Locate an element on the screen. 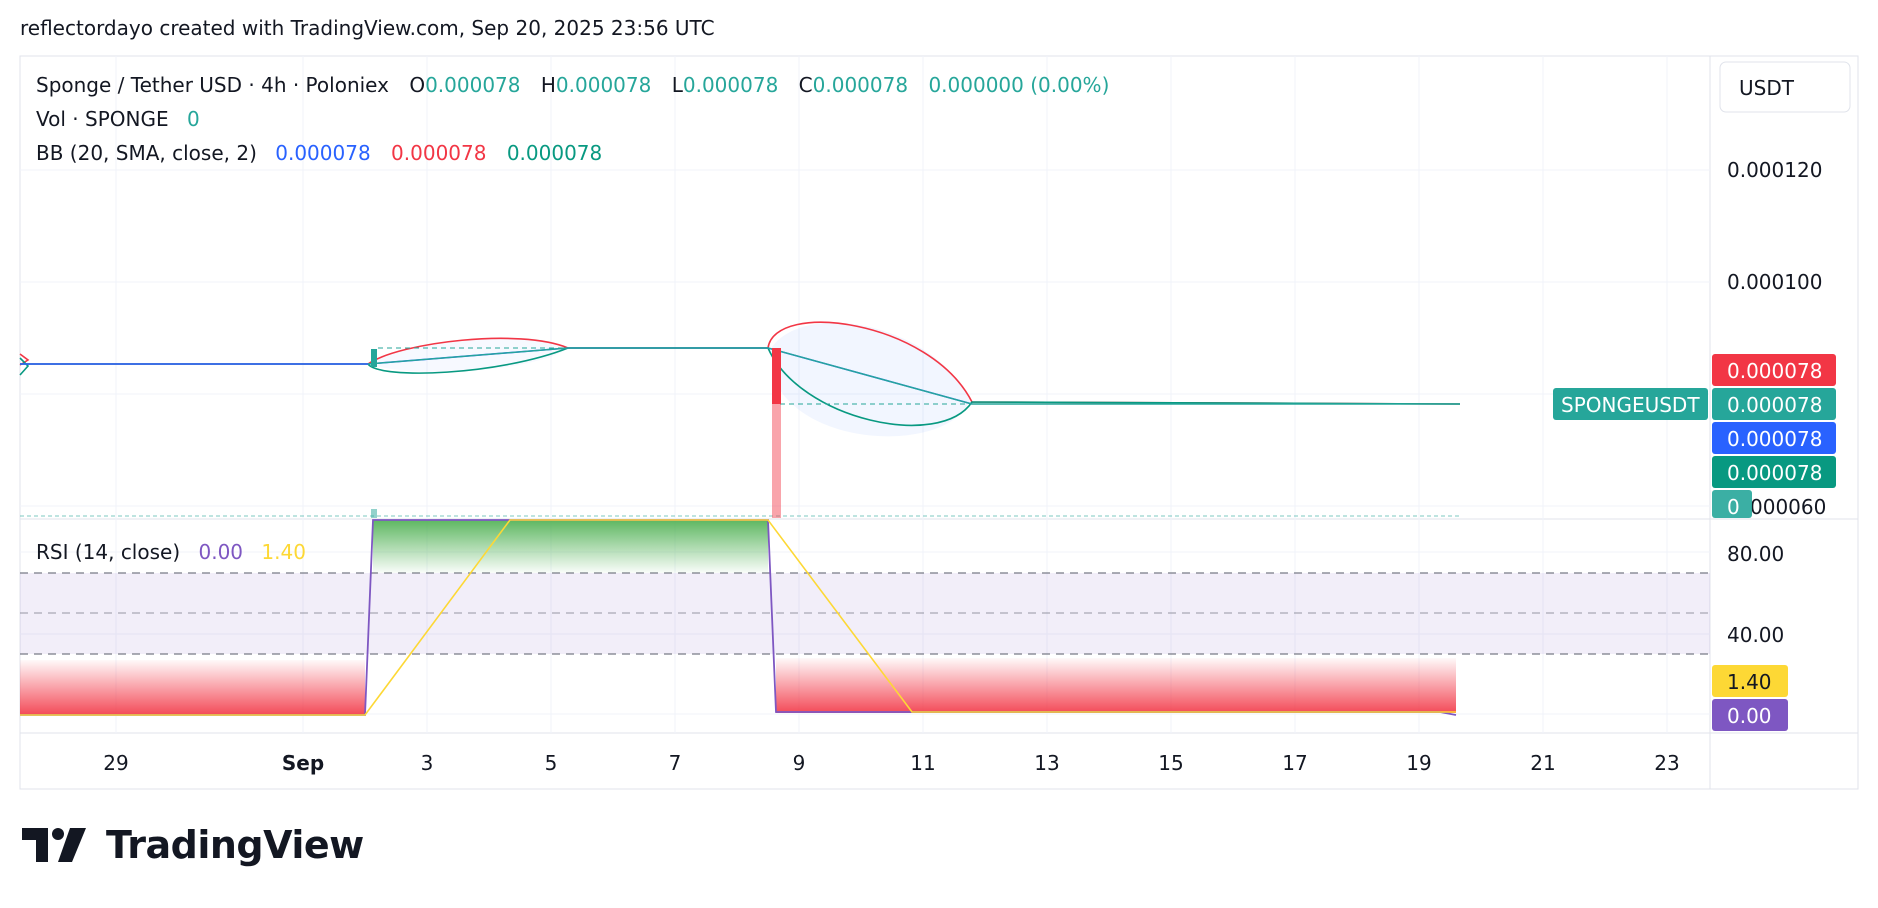 The image size is (1878, 908). symbol-tag-text: SPONGEUSDT is located at coordinates (1630, 405).